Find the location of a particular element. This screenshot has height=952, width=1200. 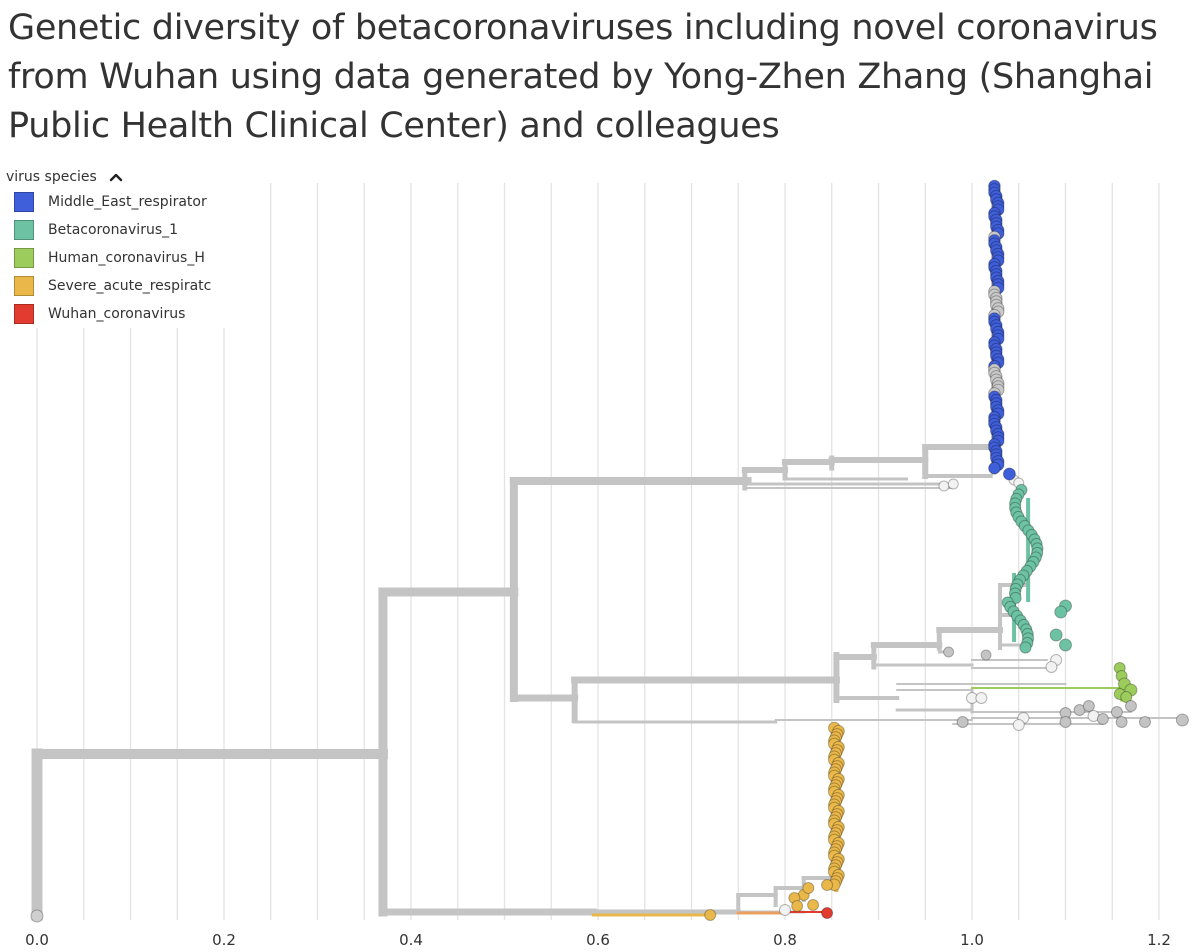

legend-item-label: Betacoronavirus_1 is located at coordinates (113, 230).